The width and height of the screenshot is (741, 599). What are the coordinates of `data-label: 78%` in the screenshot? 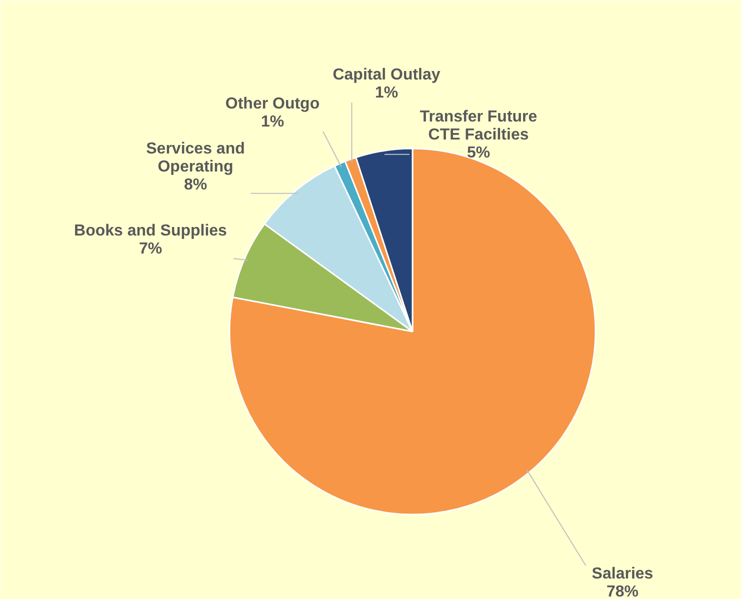 It's located at (622, 591).